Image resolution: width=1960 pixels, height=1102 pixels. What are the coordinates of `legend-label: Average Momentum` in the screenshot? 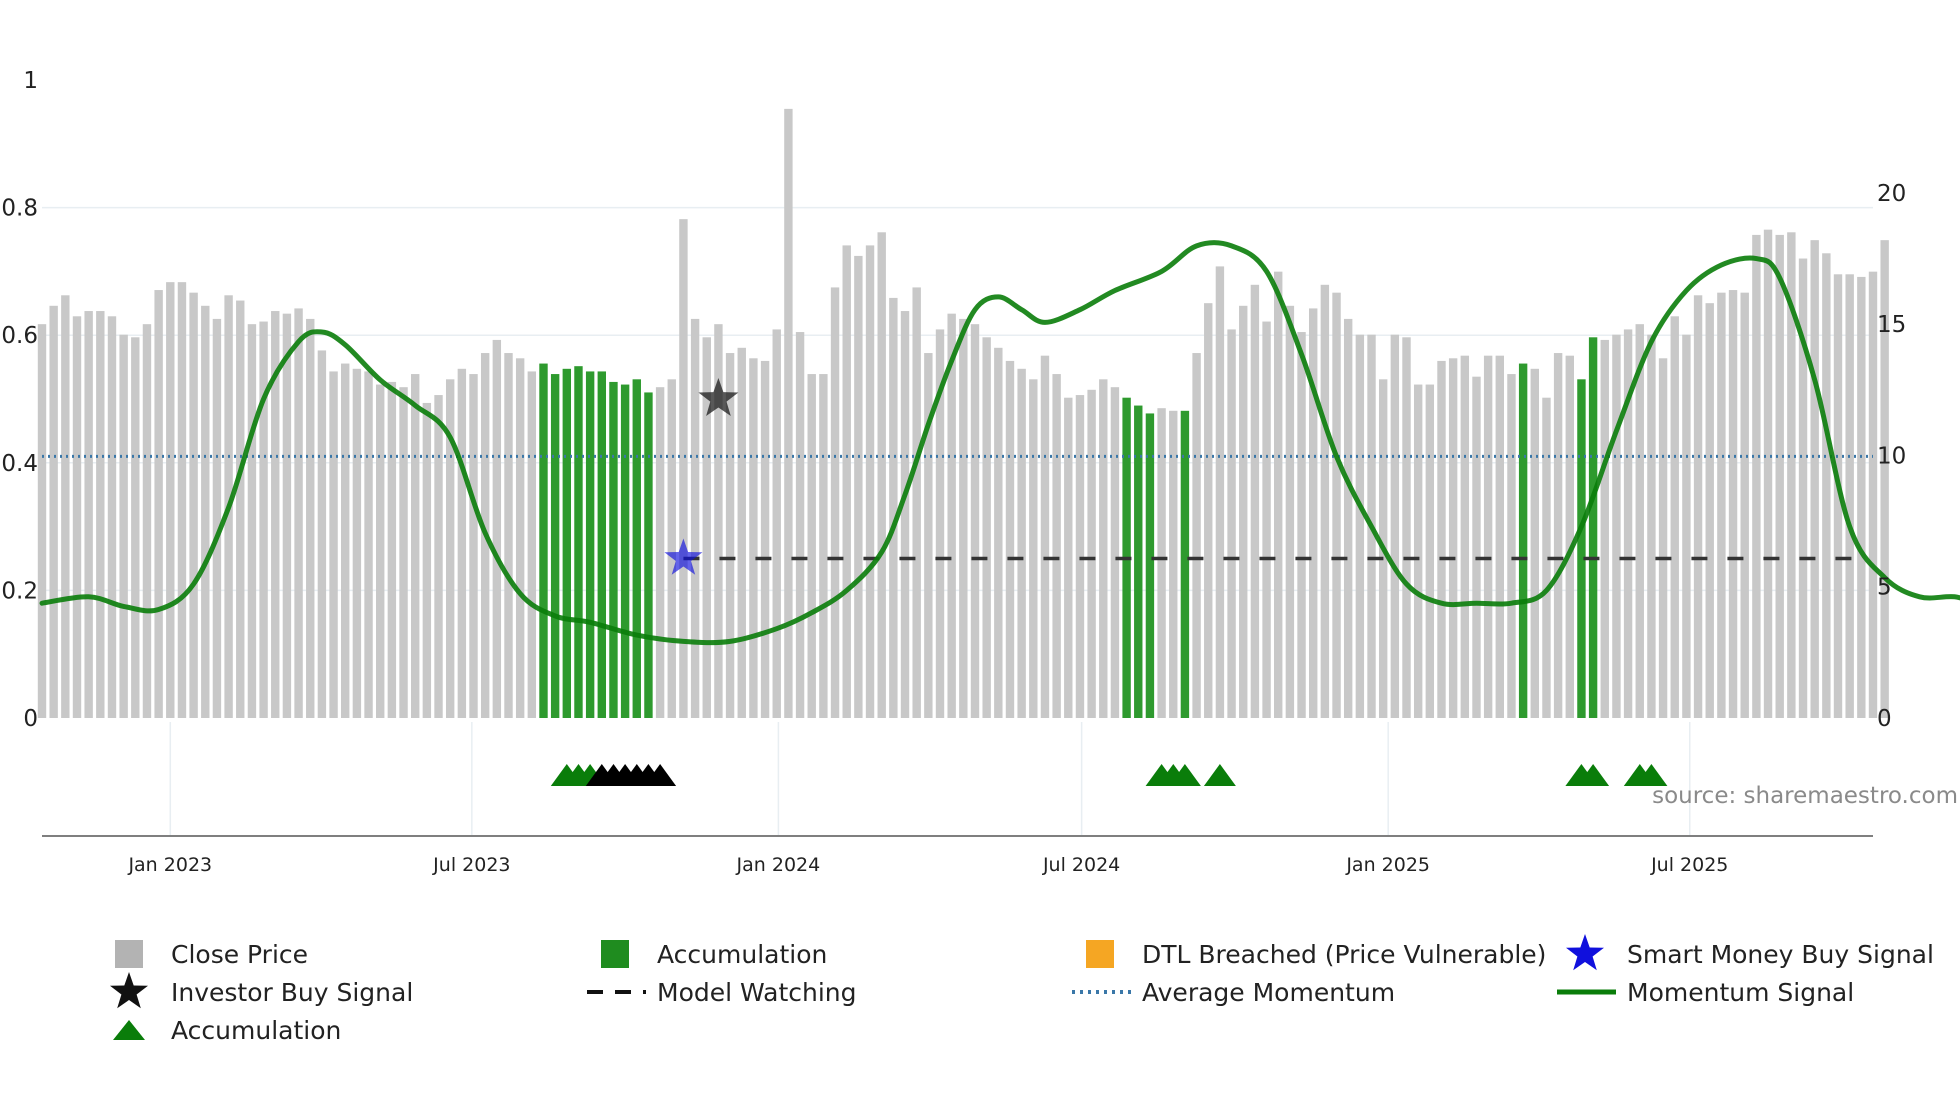 It's located at (1268, 992).